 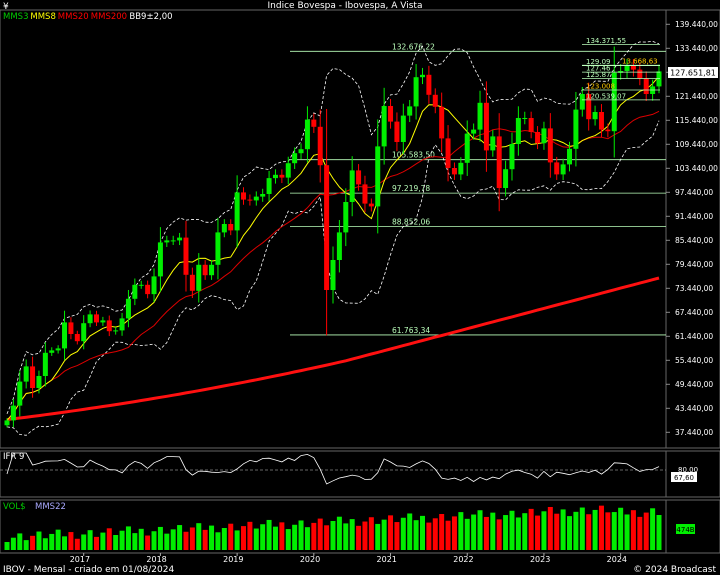 I want to click on price-tick-16: 43.440,00, so click(x=694, y=408).